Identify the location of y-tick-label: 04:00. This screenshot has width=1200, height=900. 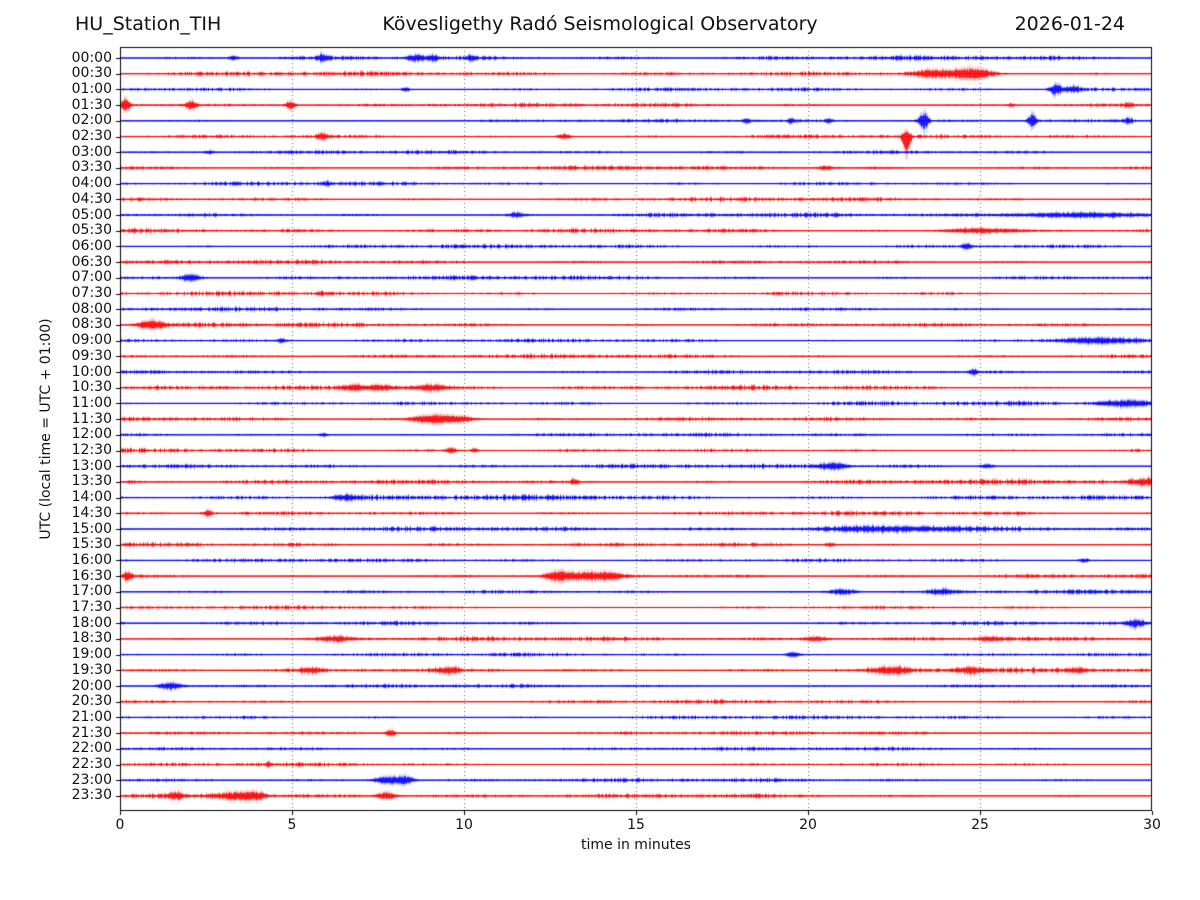
(91, 183).